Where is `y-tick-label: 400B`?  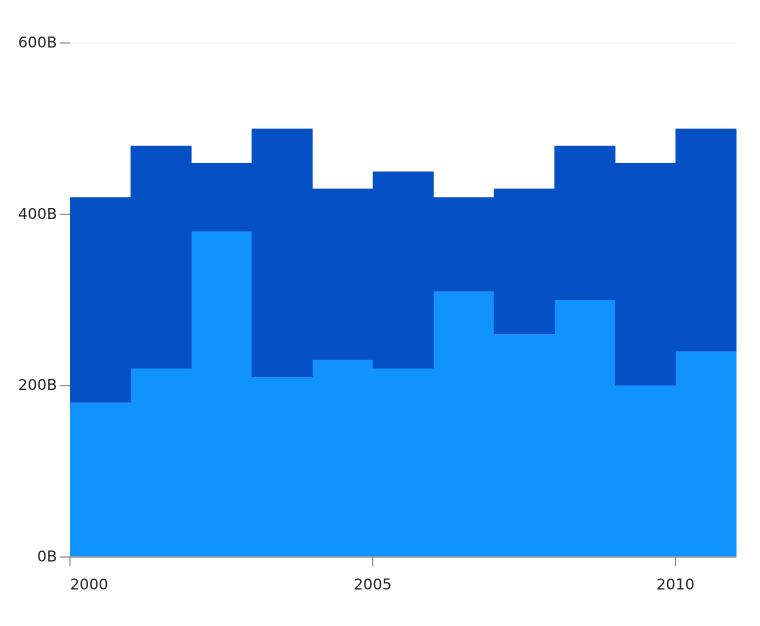 y-tick-label: 400B is located at coordinates (37, 214).